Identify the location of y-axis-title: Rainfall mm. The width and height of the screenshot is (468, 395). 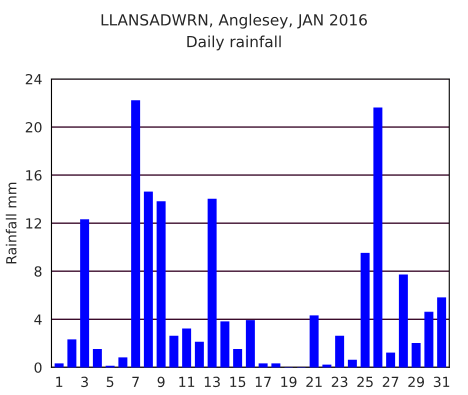
(11, 223).